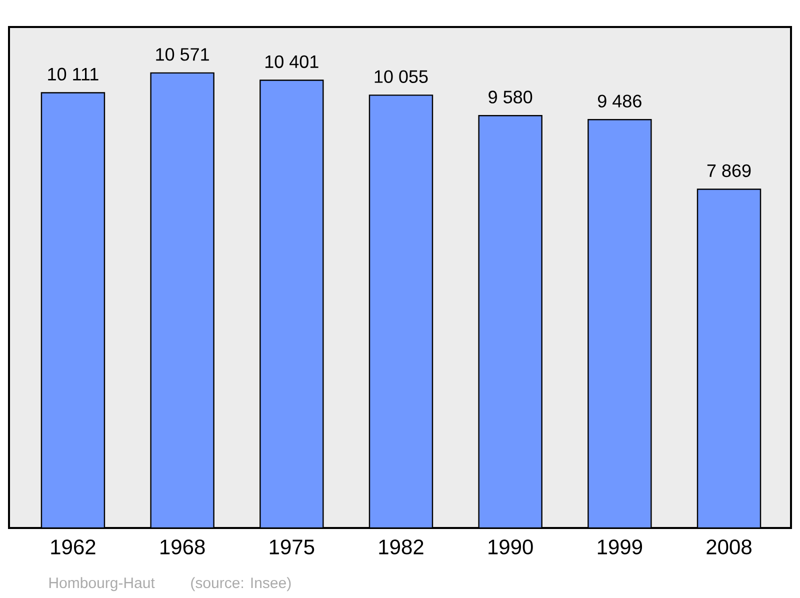  Describe the element at coordinates (291, 61) in the screenshot. I see `data-label: 10 401` at that location.